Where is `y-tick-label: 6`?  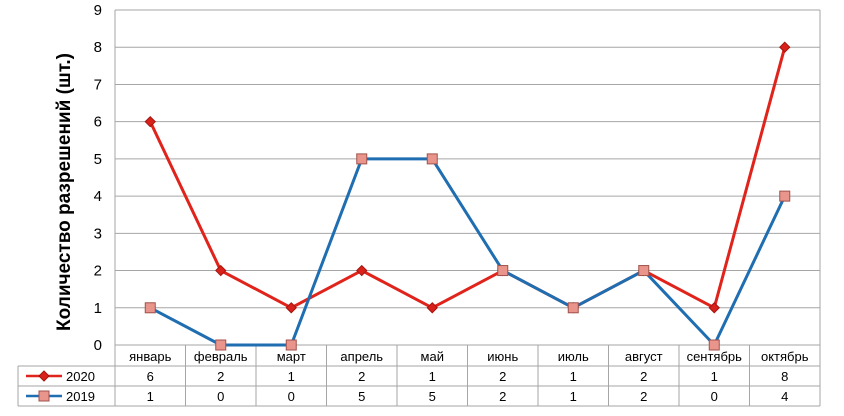 y-tick-label: 6 is located at coordinates (98, 122).